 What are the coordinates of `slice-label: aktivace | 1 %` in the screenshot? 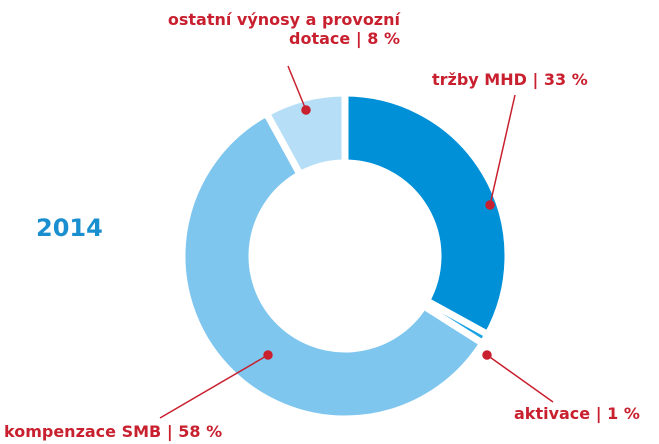 It's located at (577, 413).